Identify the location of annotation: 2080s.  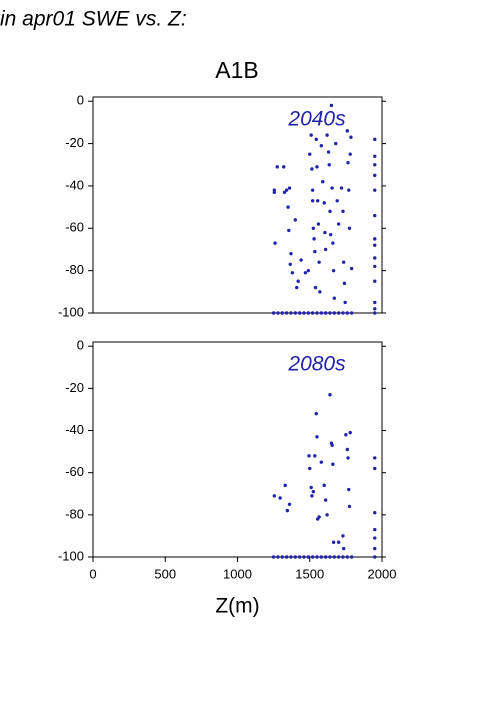
(316, 364).